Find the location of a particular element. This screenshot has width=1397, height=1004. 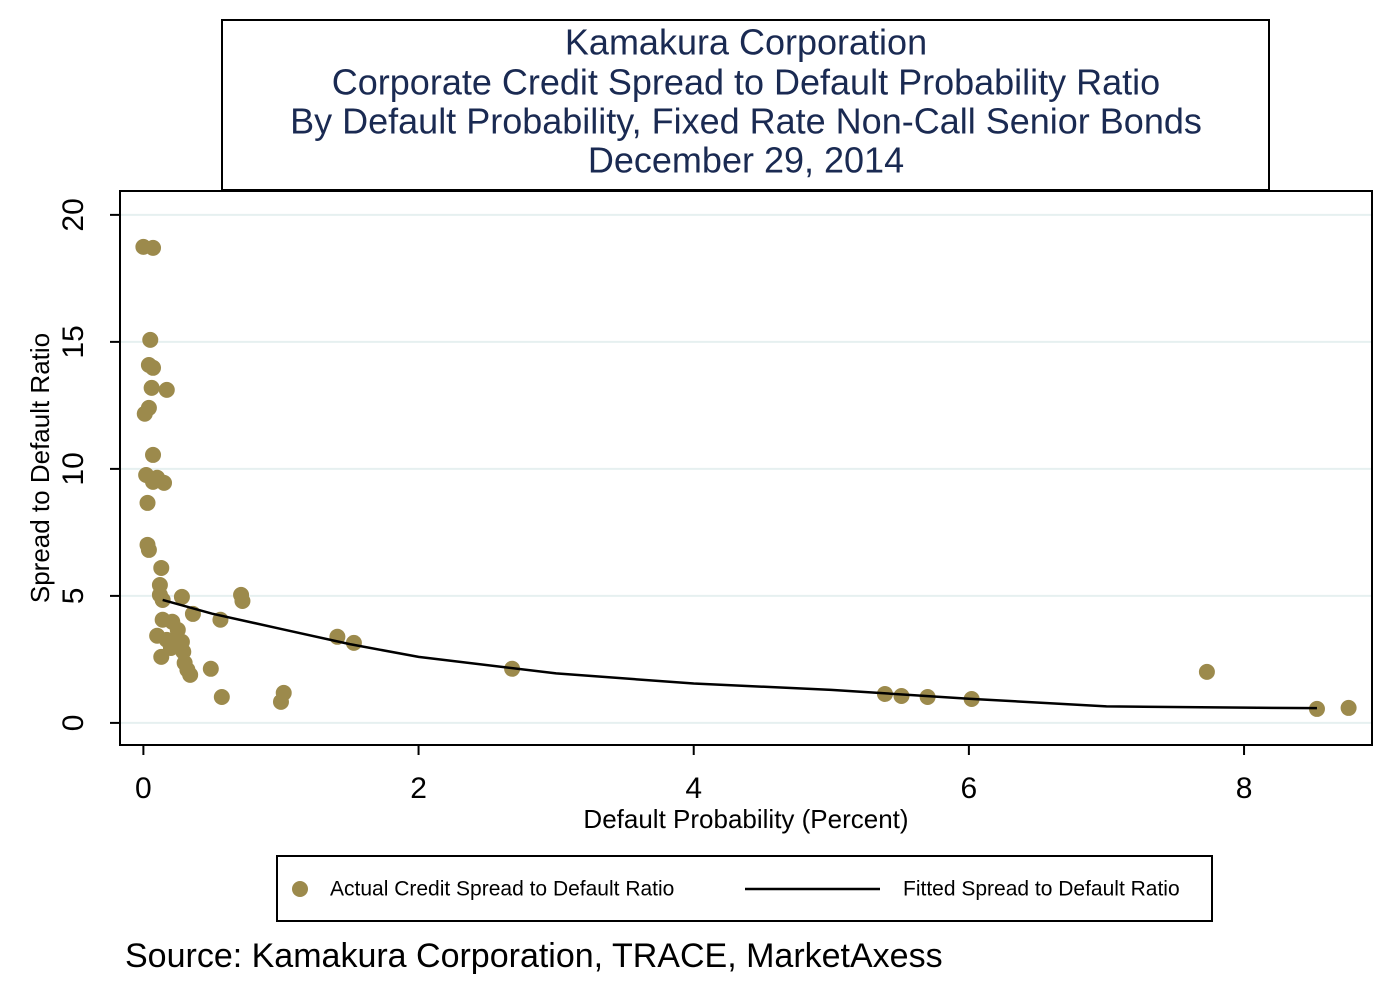

y-tick-label: 5 is located at coordinates (73, 596).